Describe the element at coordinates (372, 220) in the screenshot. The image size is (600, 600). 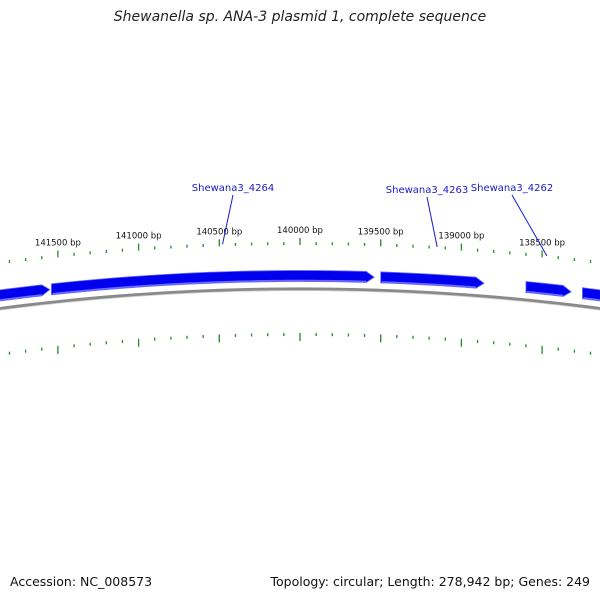
I see `gene-labels: Shewana3_4264 Shewana3_4263 Shewana3_4262` at that location.